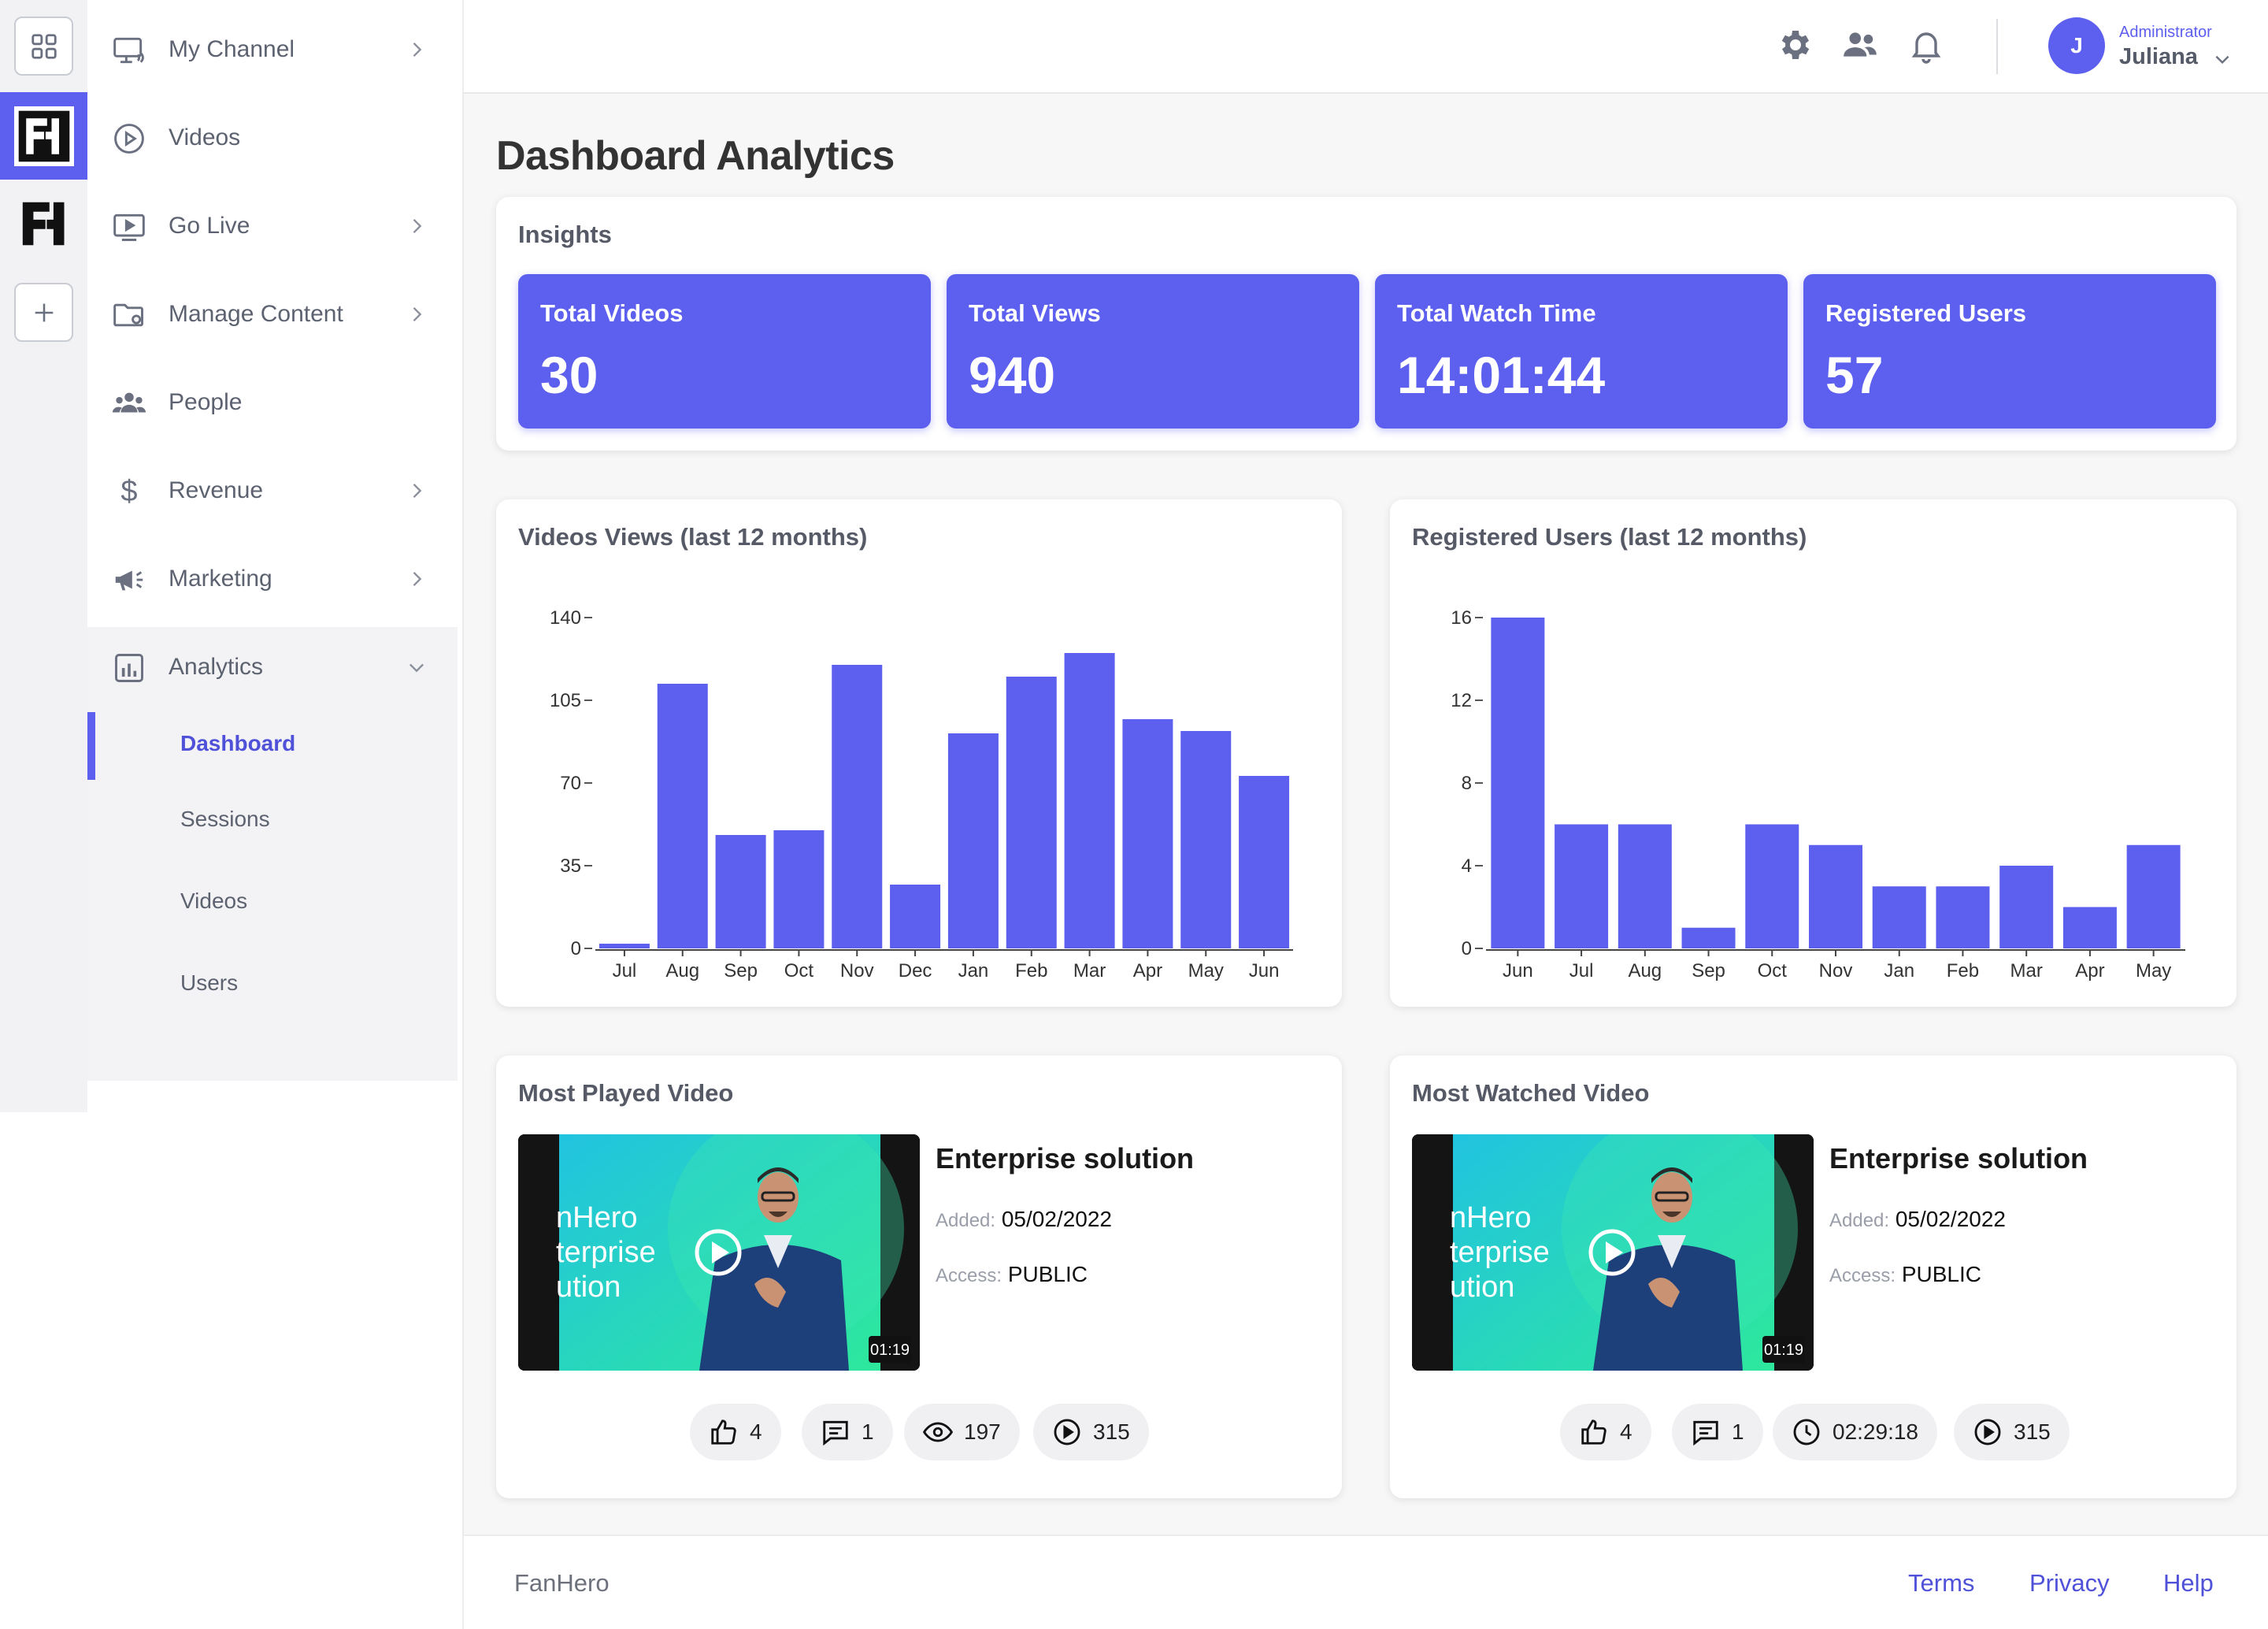  What do you see at coordinates (272, 902) in the screenshot?
I see `sidebar-subitem-videos: Videos` at bounding box center [272, 902].